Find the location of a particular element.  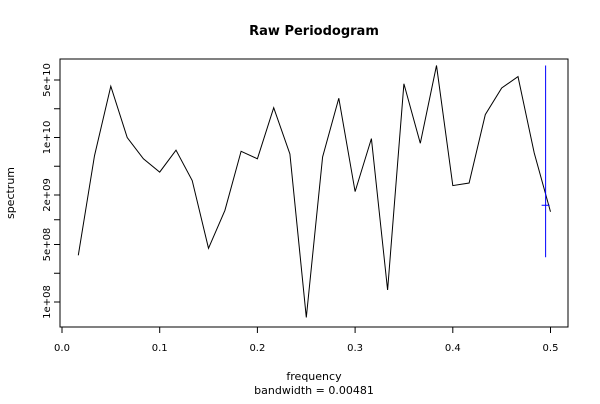

chart-title: Raw Periodogram is located at coordinates (314, 31).